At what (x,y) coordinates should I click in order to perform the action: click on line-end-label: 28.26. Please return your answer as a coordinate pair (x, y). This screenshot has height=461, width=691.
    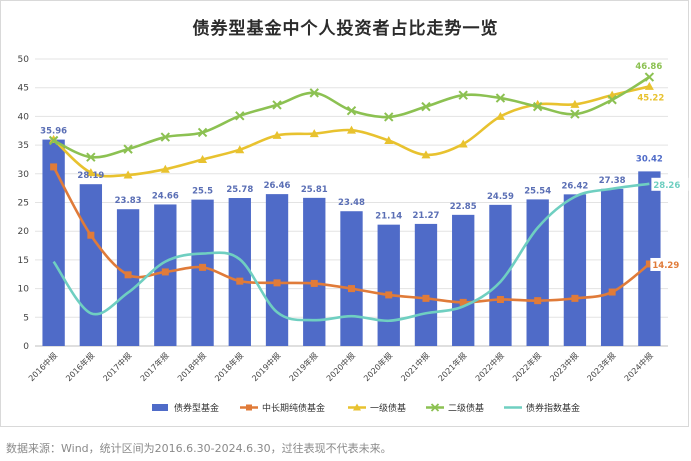
    Looking at the image, I should click on (666, 186).